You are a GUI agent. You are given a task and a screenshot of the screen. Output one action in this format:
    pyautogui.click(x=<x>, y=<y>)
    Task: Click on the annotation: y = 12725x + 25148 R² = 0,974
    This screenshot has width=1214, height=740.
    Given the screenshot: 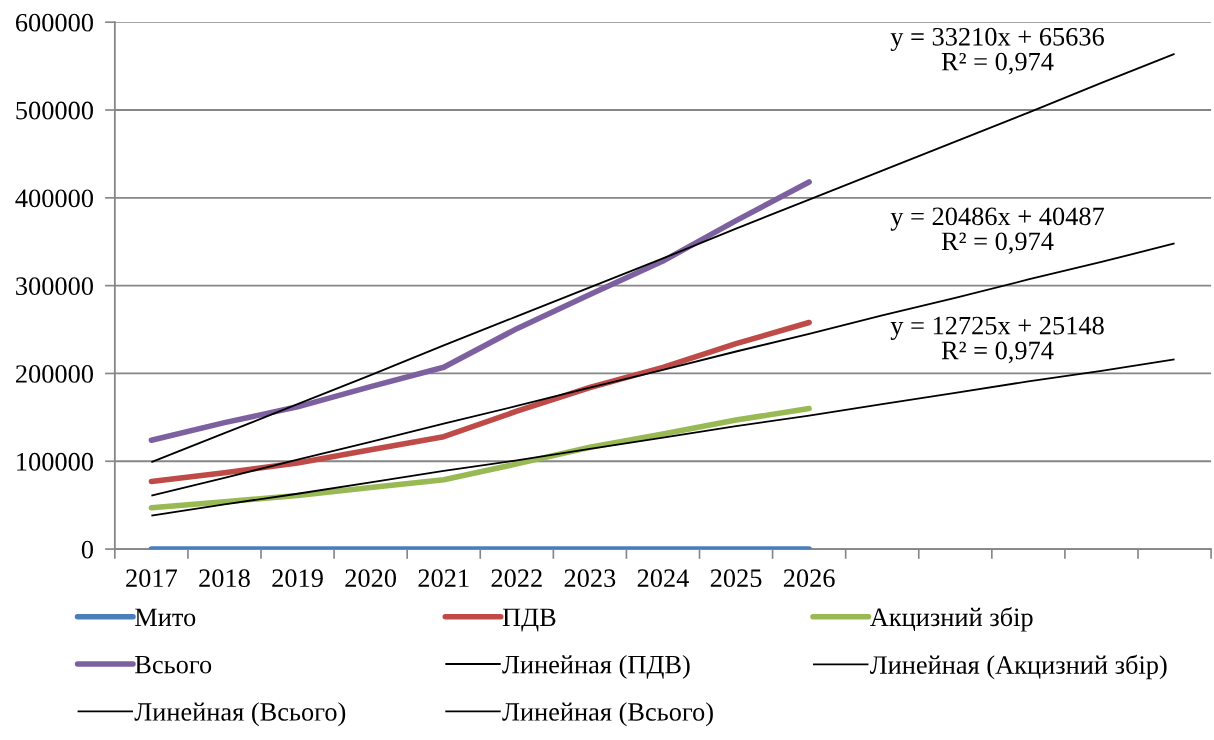 What is the action you would take?
    pyautogui.click(x=997, y=340)
    